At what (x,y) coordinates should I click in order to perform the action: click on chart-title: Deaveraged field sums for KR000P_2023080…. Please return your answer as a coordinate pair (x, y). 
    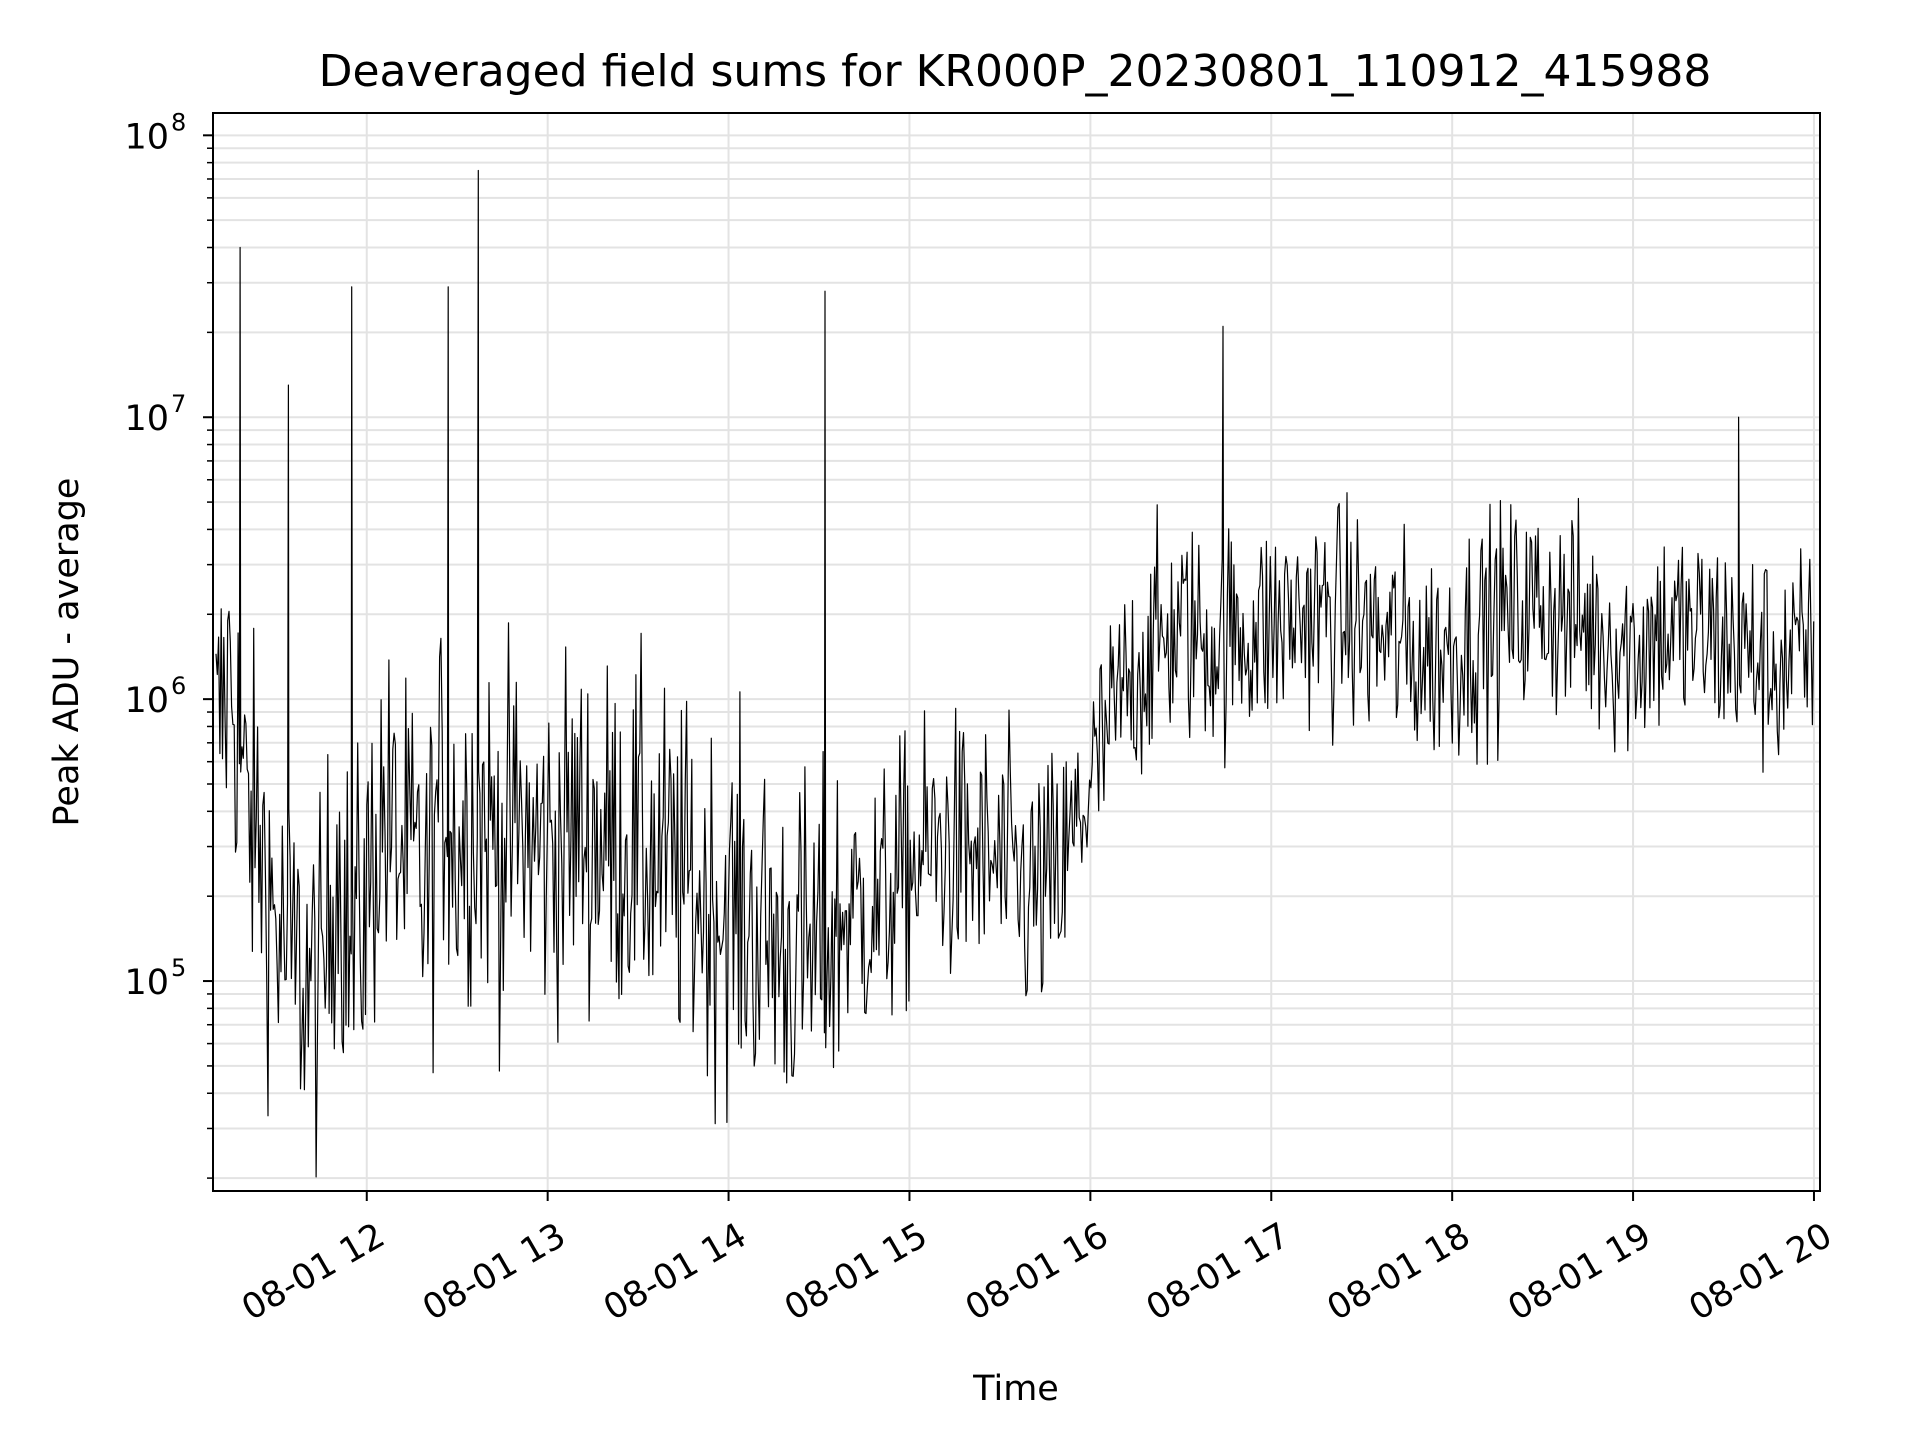
    Looking at the image, I should click on (1015, 71).